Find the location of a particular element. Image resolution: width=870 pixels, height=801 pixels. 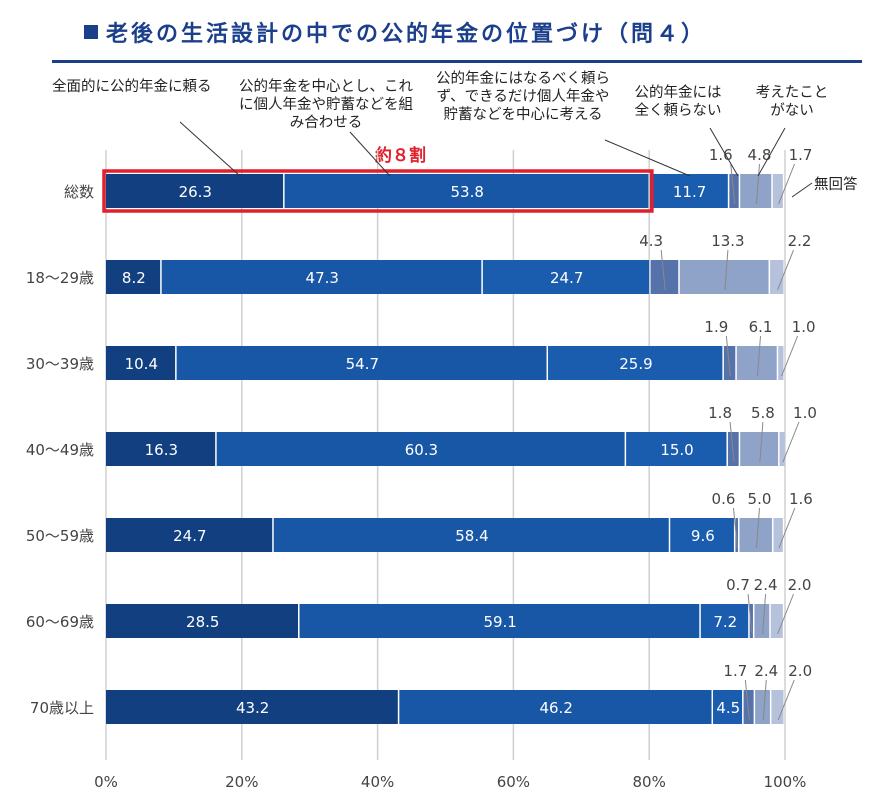

category-label: 総数 is located at coordinates (79, 192).